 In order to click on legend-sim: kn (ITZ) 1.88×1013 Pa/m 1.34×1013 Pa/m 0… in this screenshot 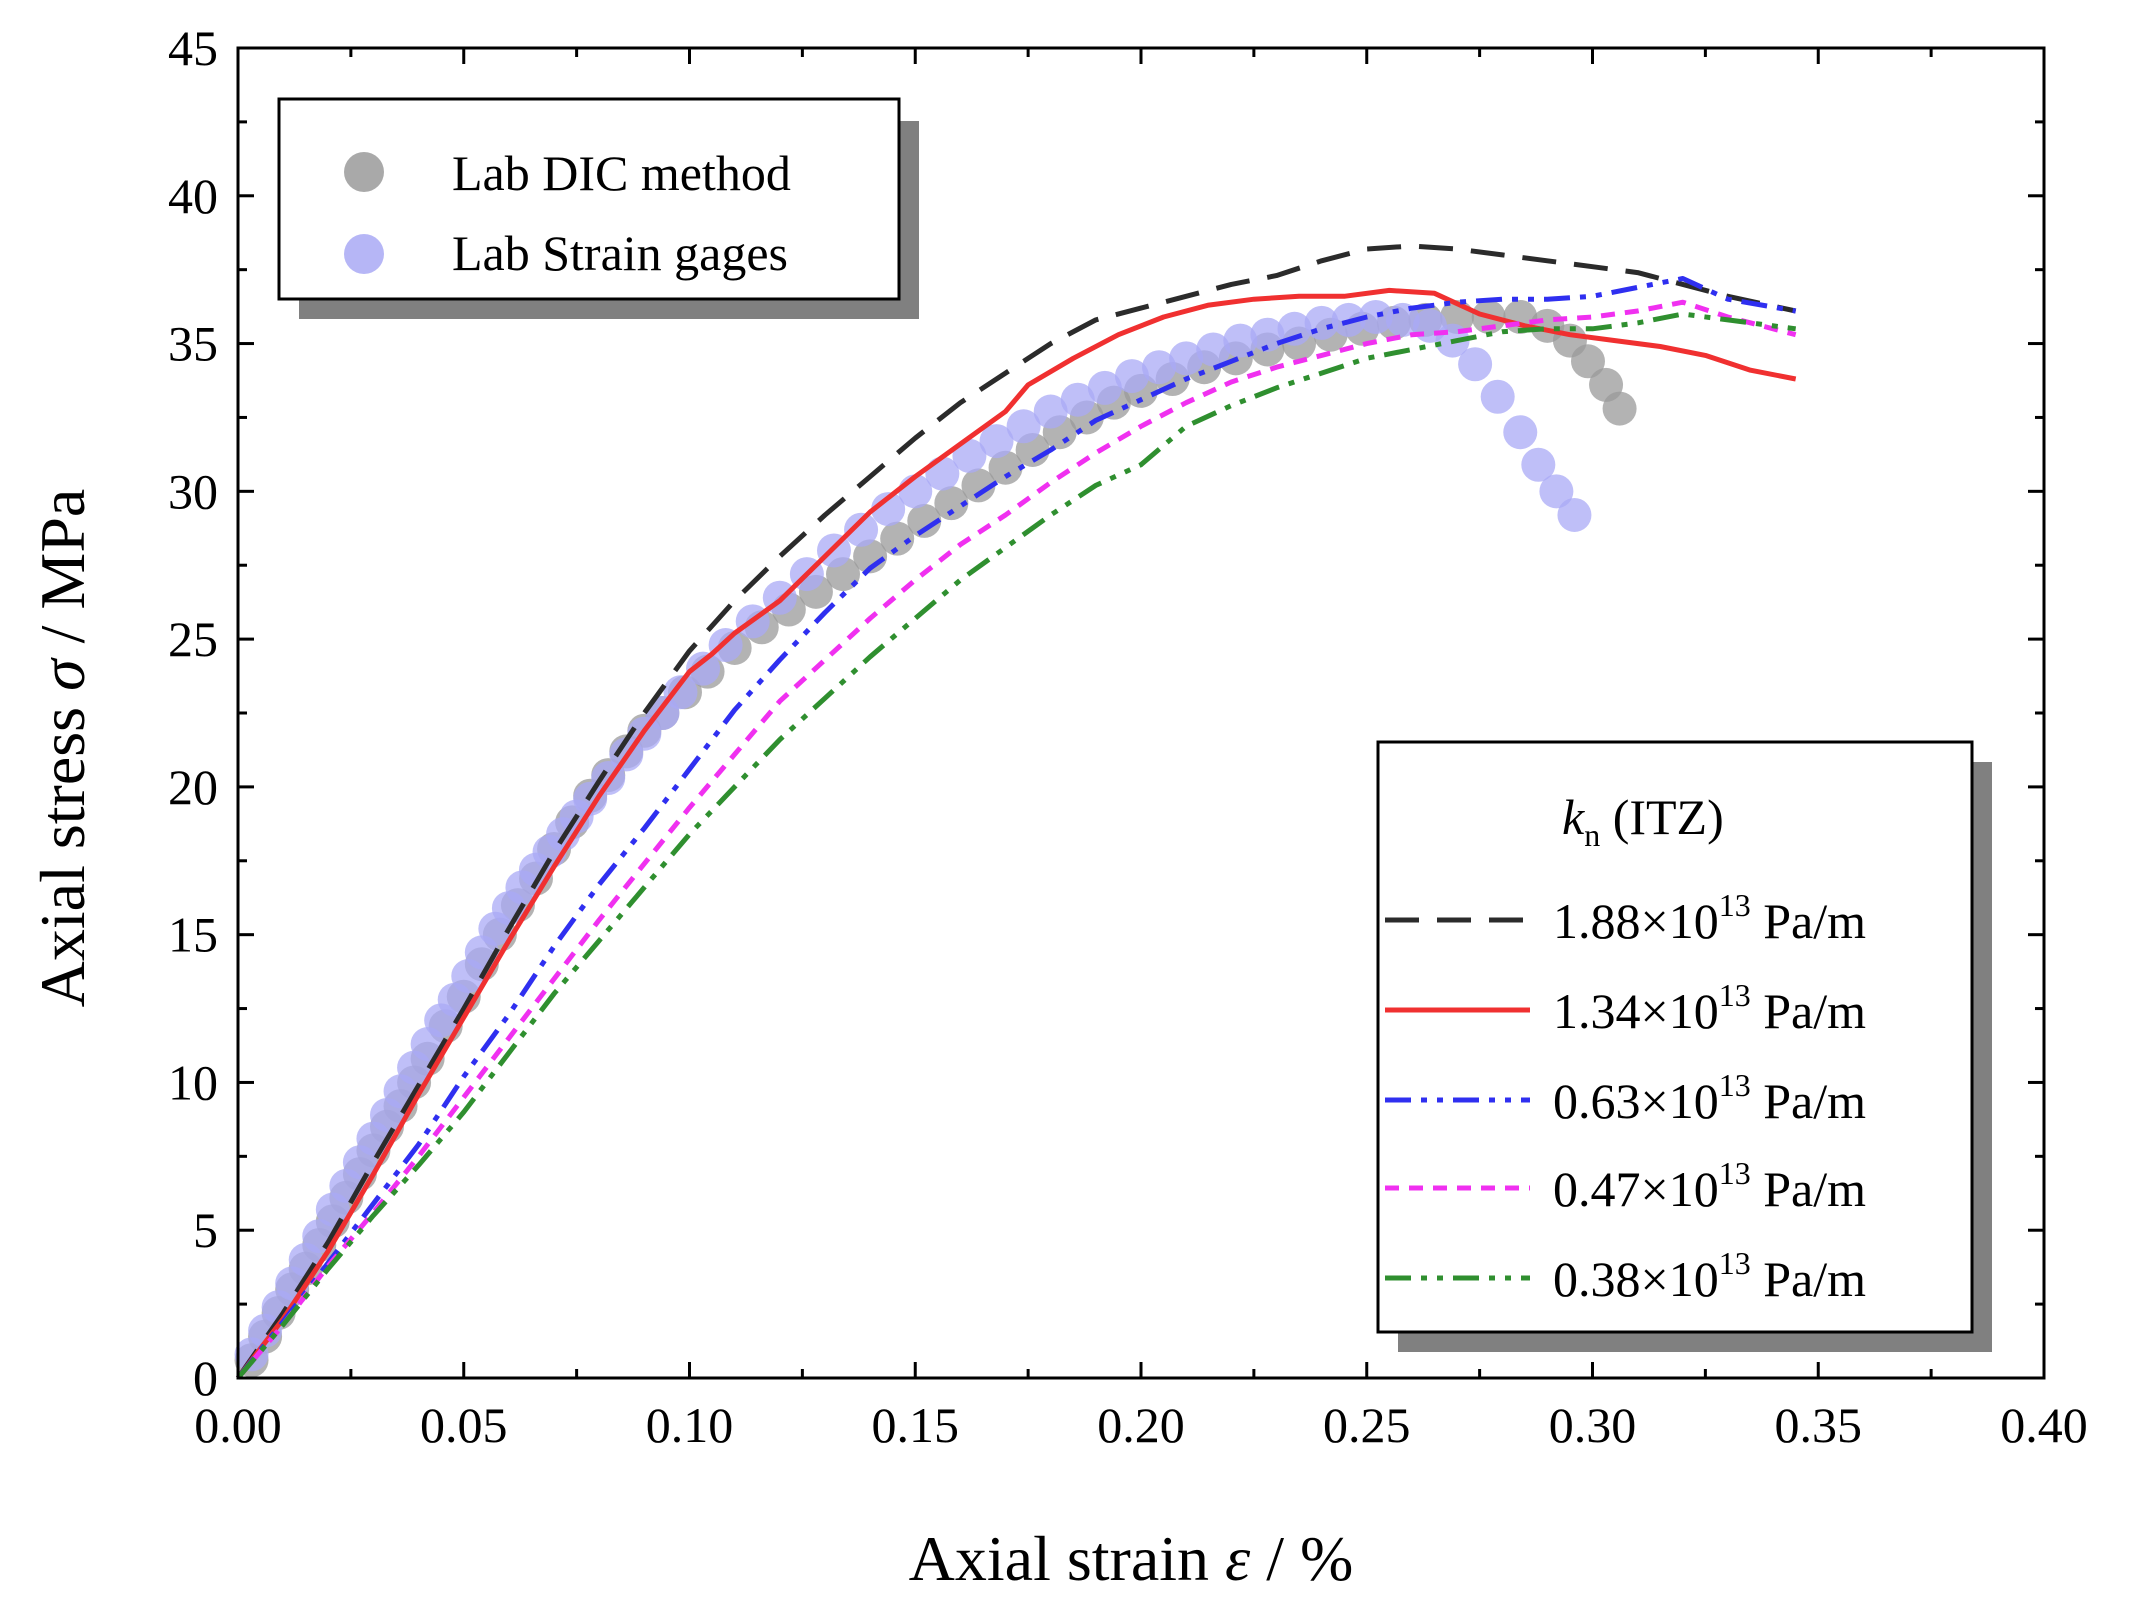, I will do `click(1684, 1046)`.